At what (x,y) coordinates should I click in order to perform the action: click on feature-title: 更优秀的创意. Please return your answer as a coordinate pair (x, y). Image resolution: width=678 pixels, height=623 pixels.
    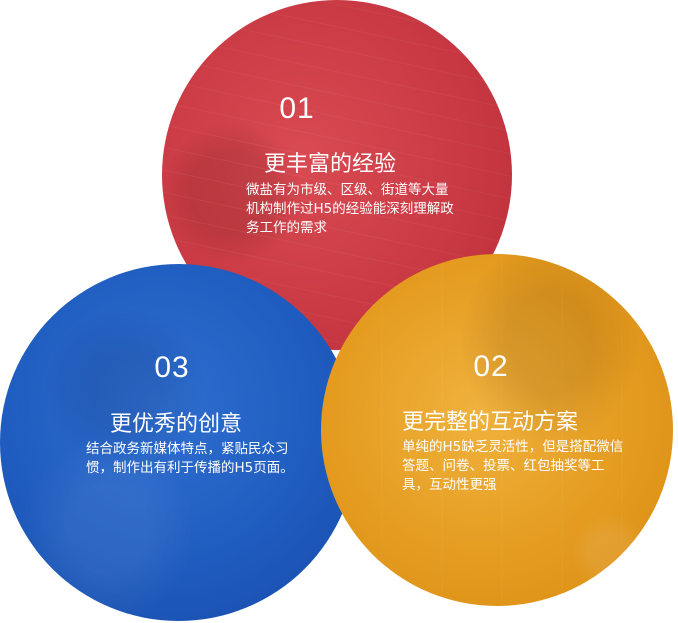
    Looking at the image, I should click on (176, 424).